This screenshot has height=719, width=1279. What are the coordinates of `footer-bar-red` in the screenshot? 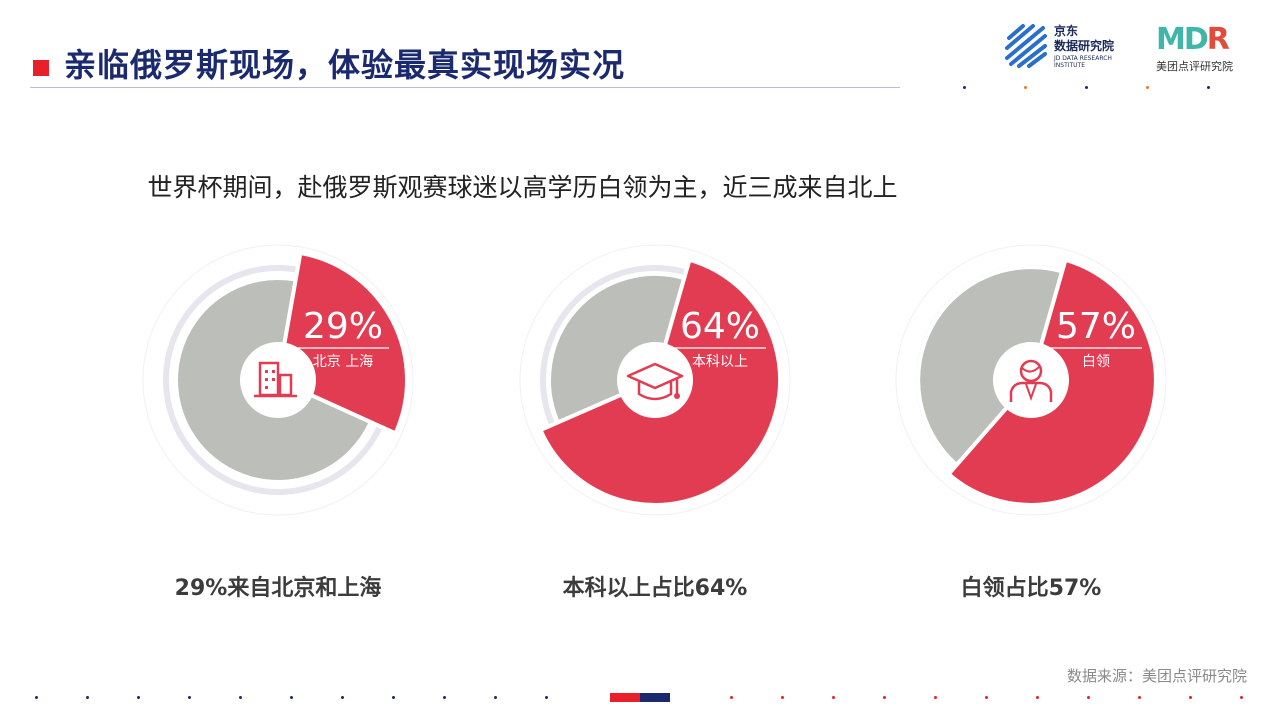 It's located at (625, 697).